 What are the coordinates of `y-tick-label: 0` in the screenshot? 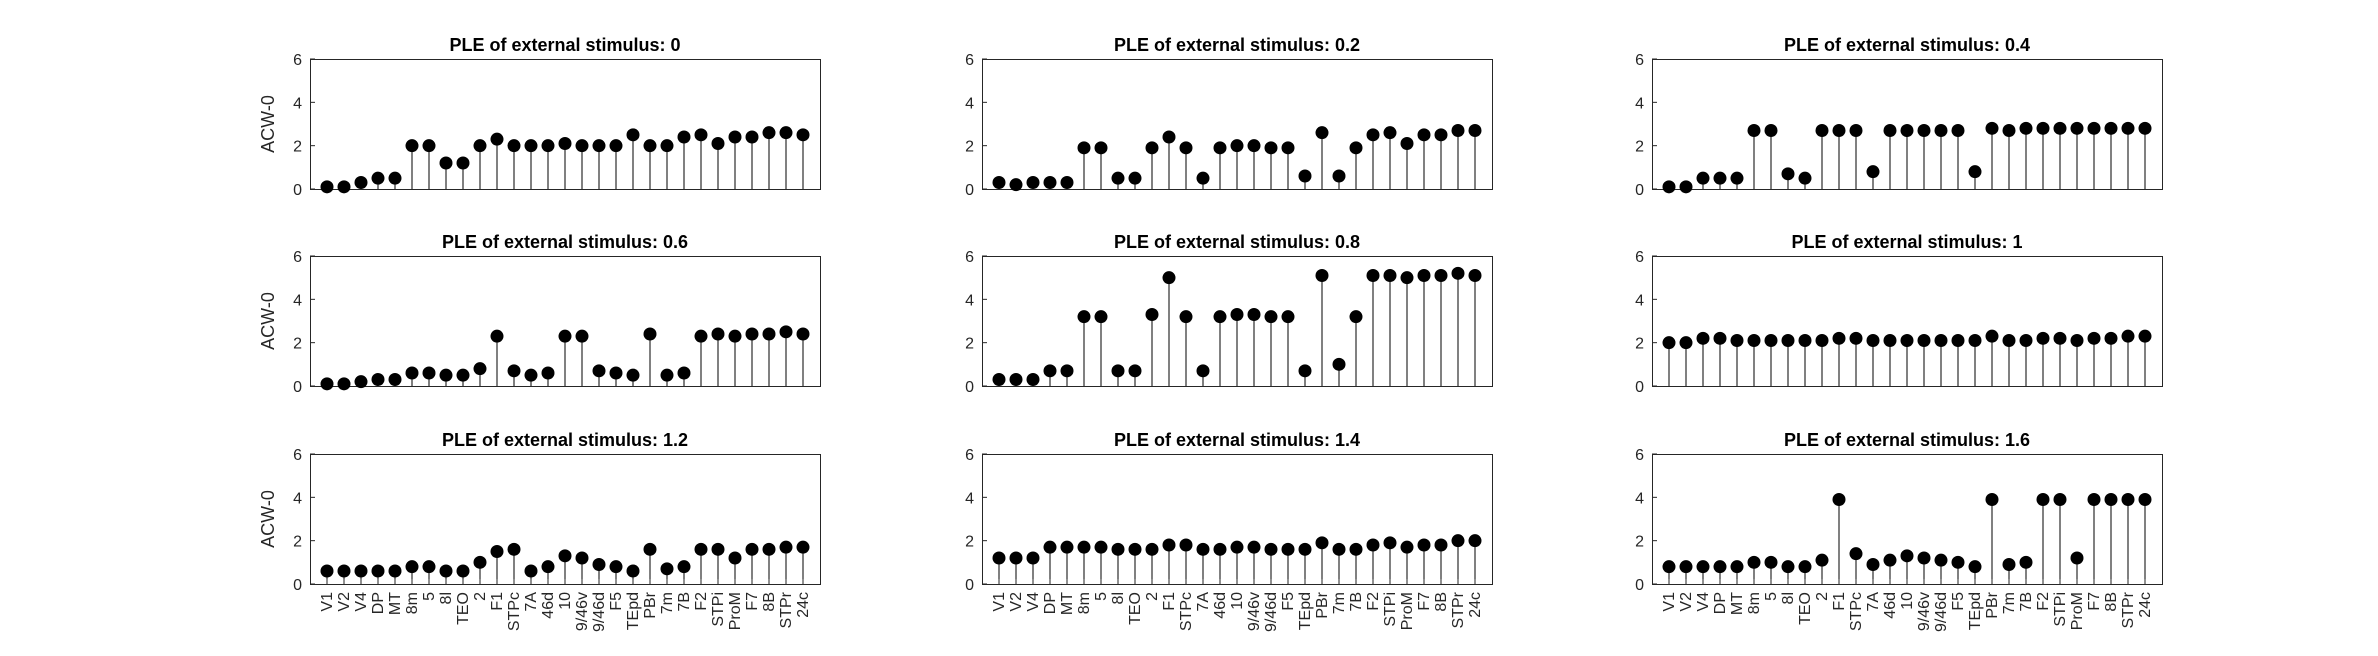 It's located at (297, 190).